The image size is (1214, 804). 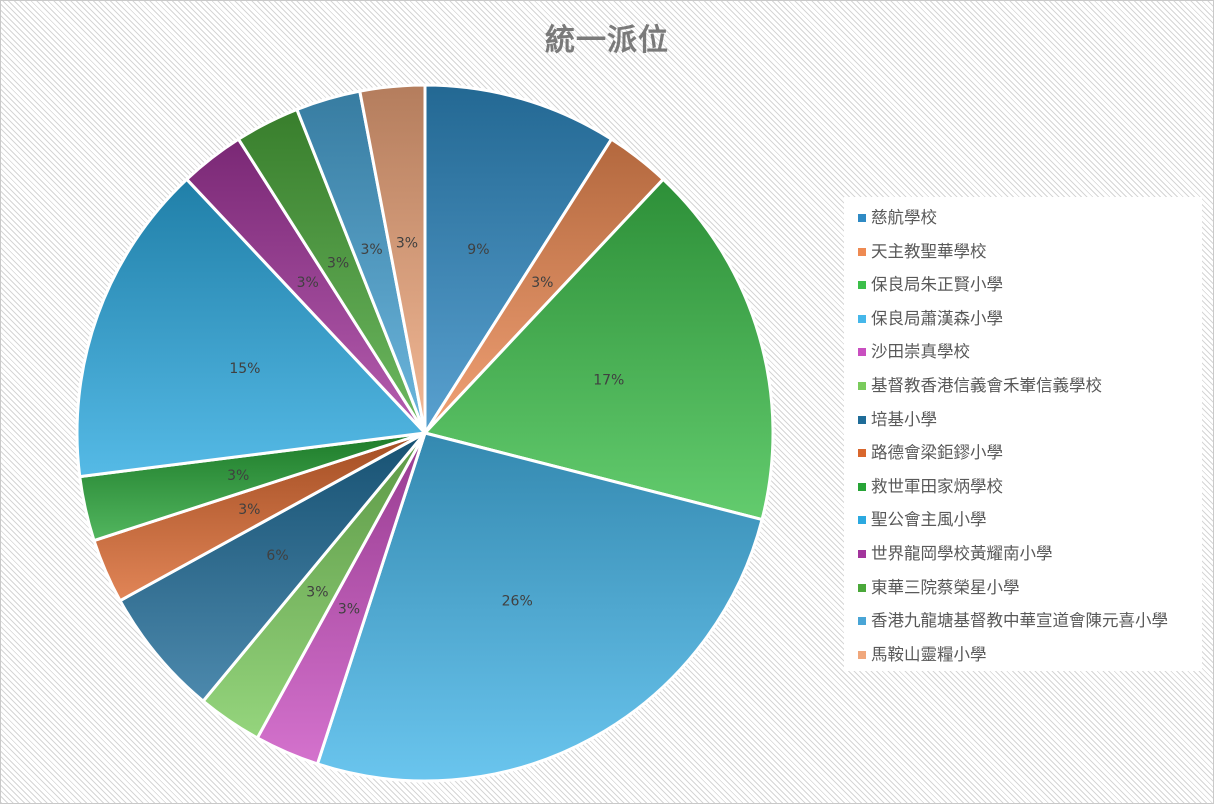 I want to click on legend-label: 馬鞍山靈糧小學, so click(x=929, y=654).